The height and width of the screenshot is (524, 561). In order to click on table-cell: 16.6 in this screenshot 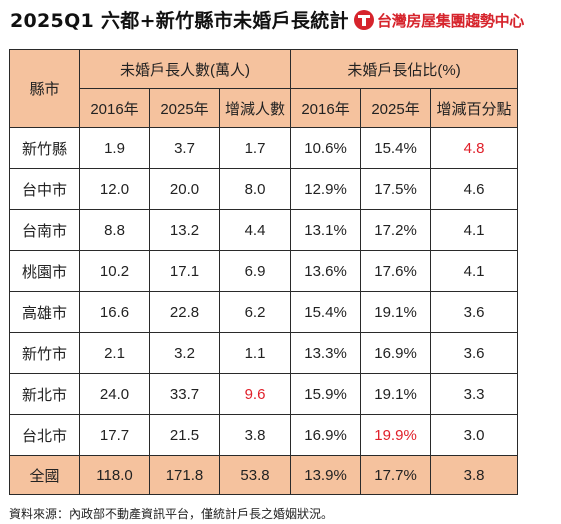, I will do `click(114, 312)`.